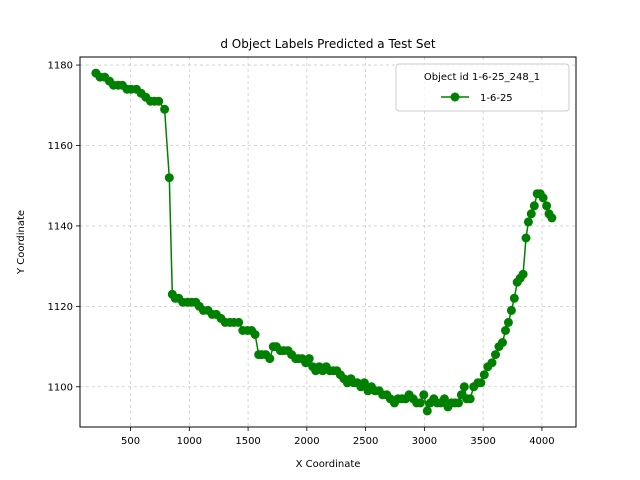  Describe the element at coordinates (496, 98) in the screenshot. I see `legend-series-label: 1-6-25` at that location.